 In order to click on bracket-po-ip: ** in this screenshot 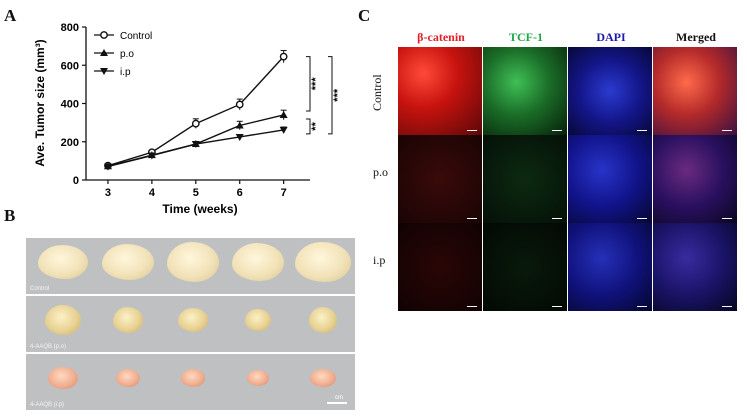, I will do `click(314, 126)`.